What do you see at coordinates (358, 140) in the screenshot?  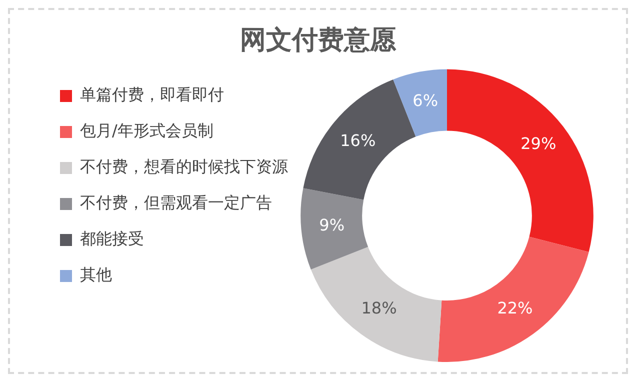 I see `data-label: 16%` at bounding box center [358, 140].